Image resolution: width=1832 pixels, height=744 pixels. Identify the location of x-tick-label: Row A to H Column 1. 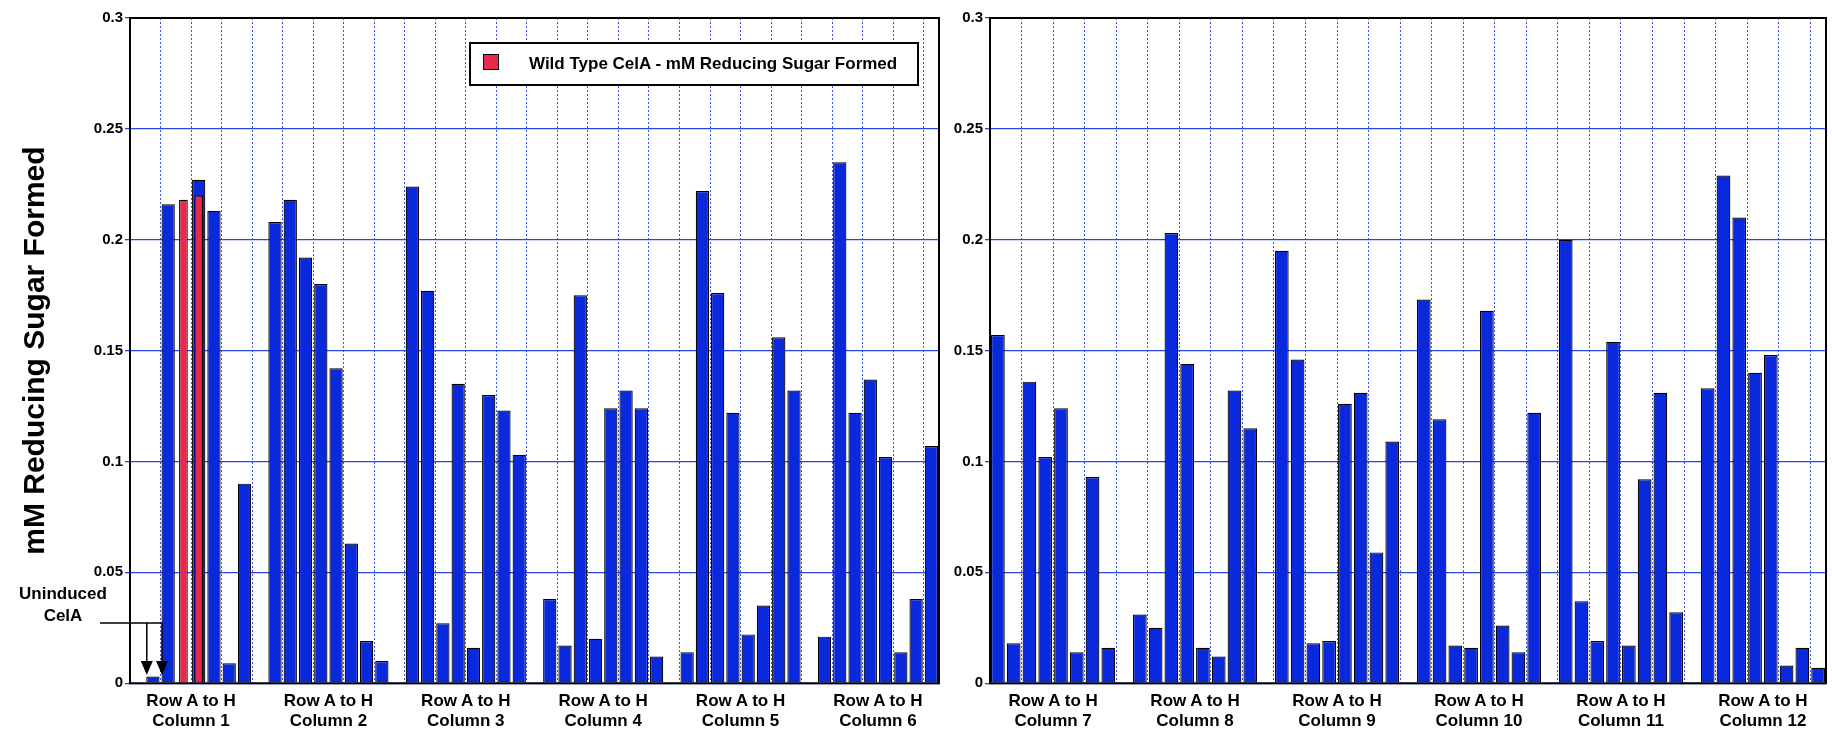
(191, 711).